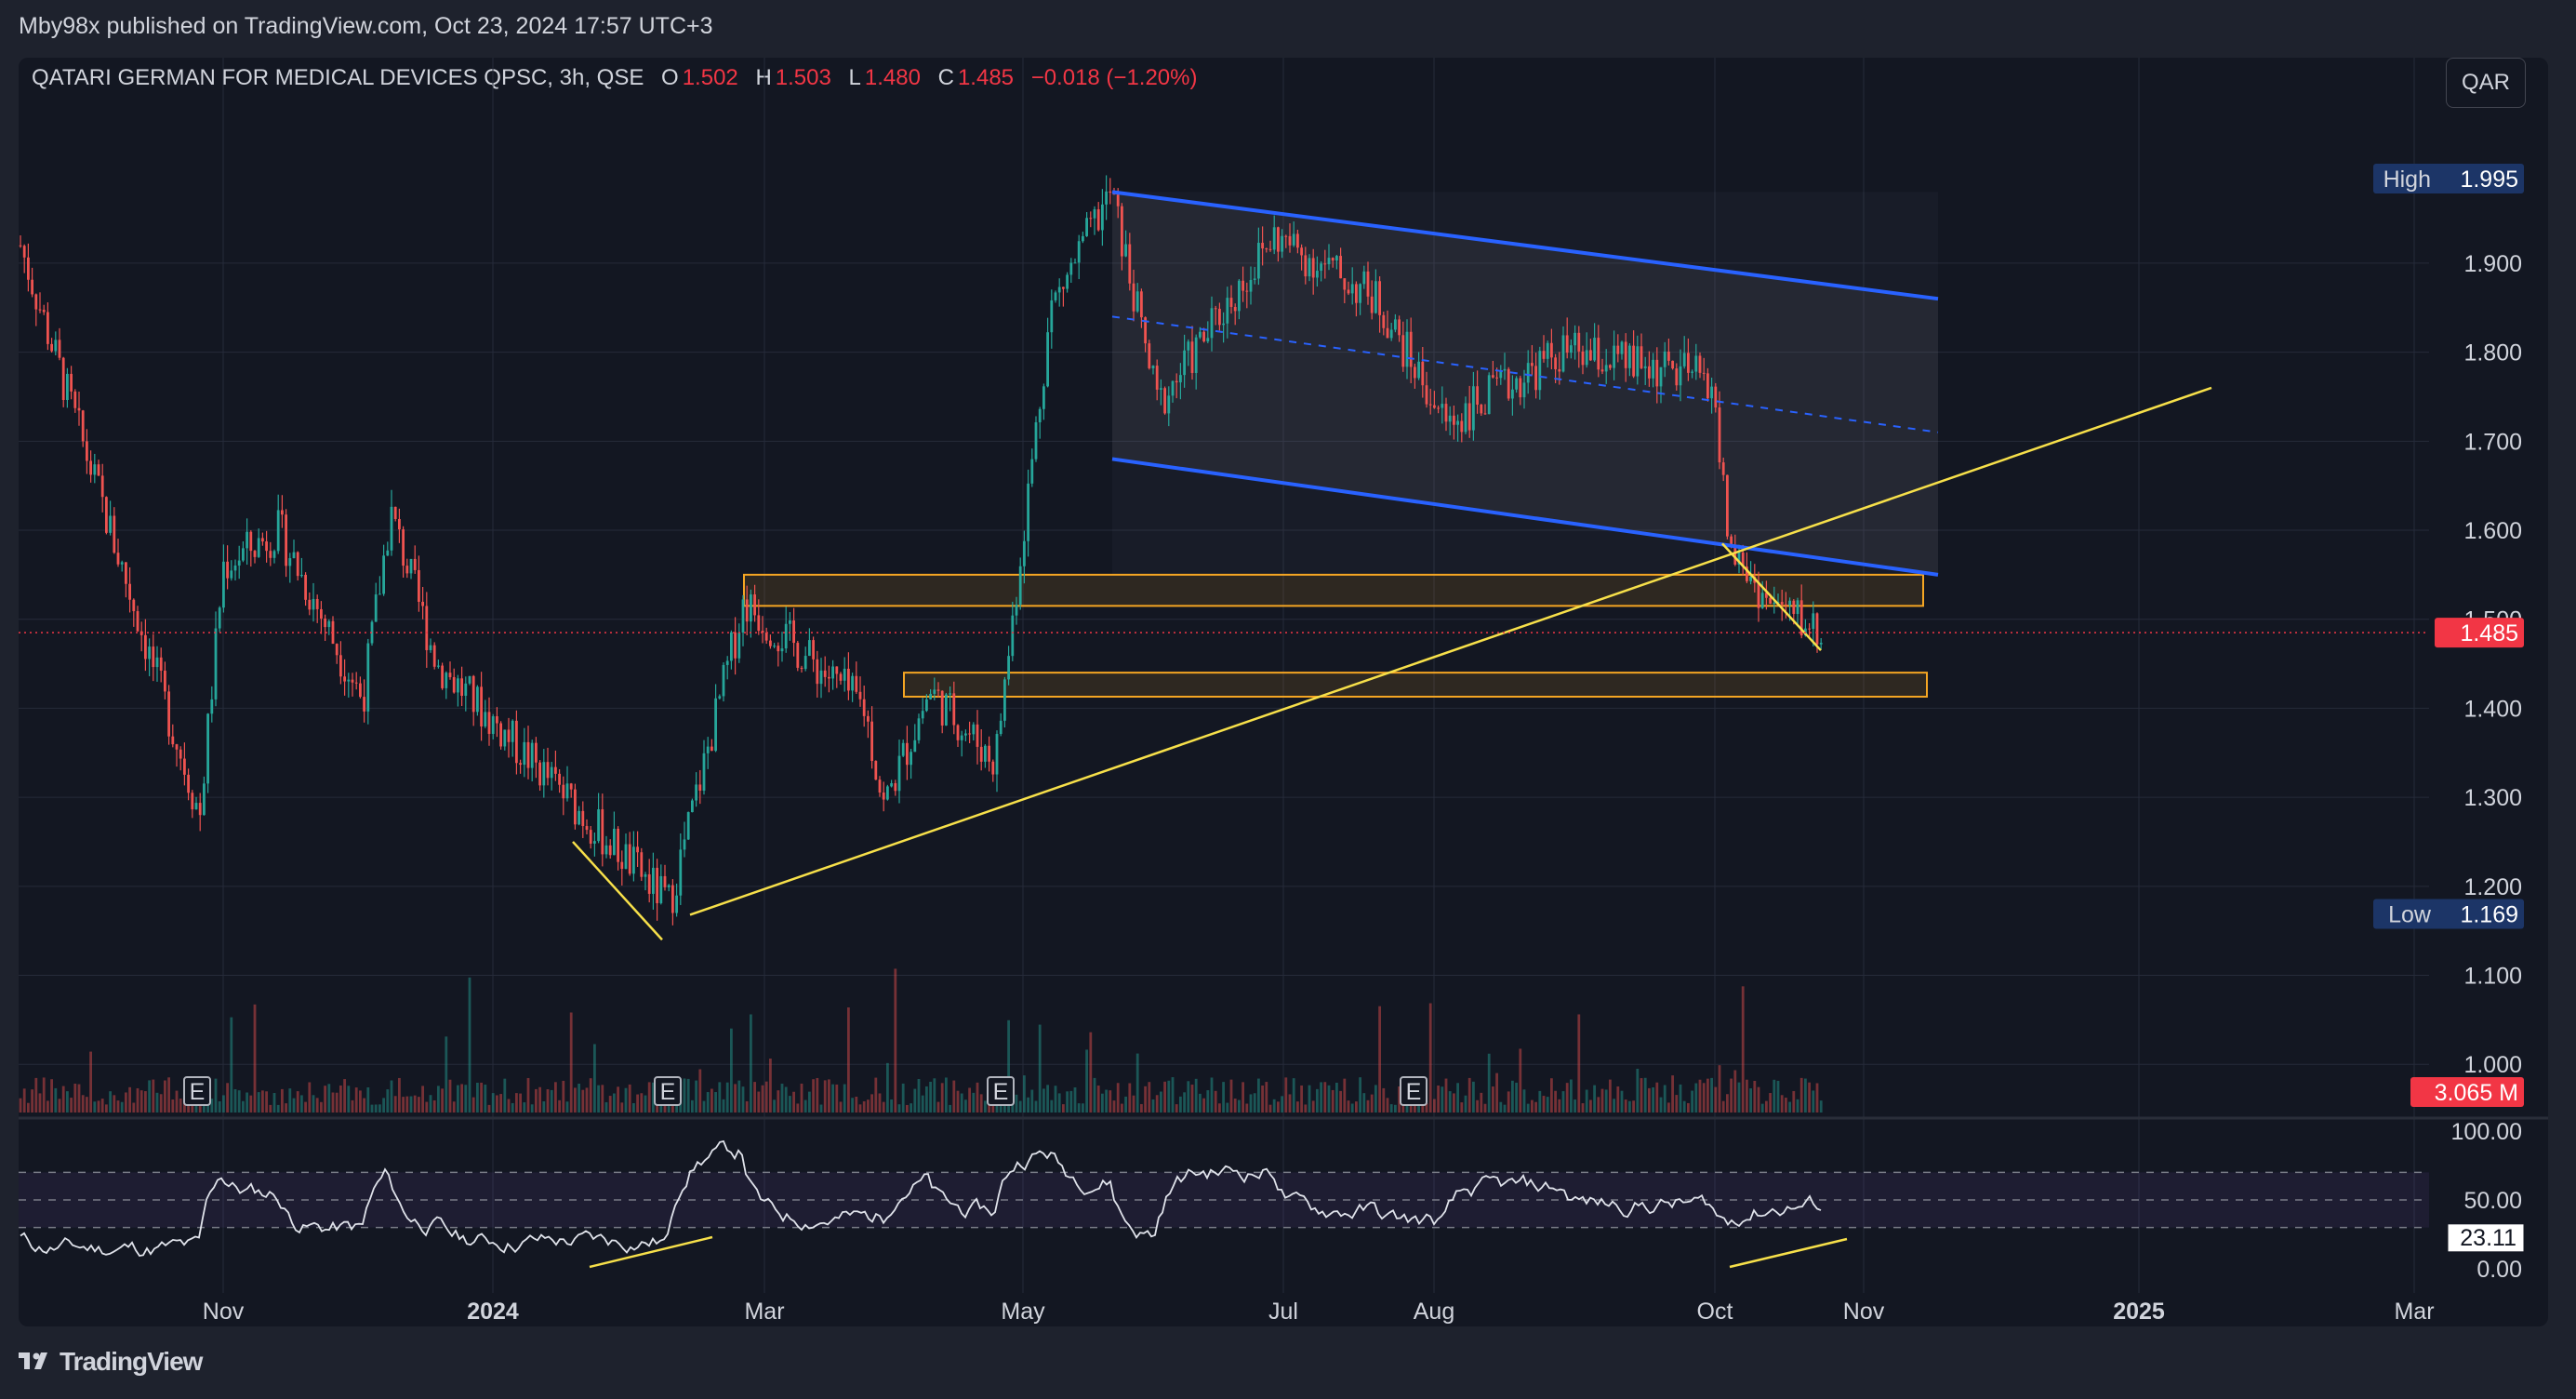 This screenshot has width=2576, height=1399. Describe the element at coordinates (2486, 83) in the screenshot. I see `currency-button: QAR` at that location.